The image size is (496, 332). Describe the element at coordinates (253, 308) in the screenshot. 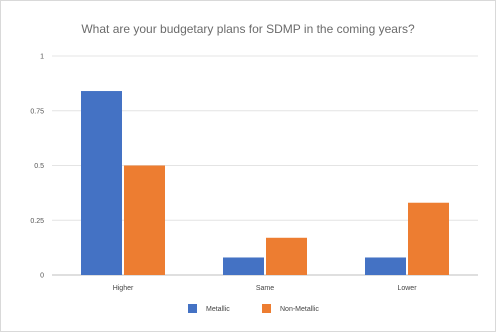

I see `legend: Metallic Non-Metallic` at that location.